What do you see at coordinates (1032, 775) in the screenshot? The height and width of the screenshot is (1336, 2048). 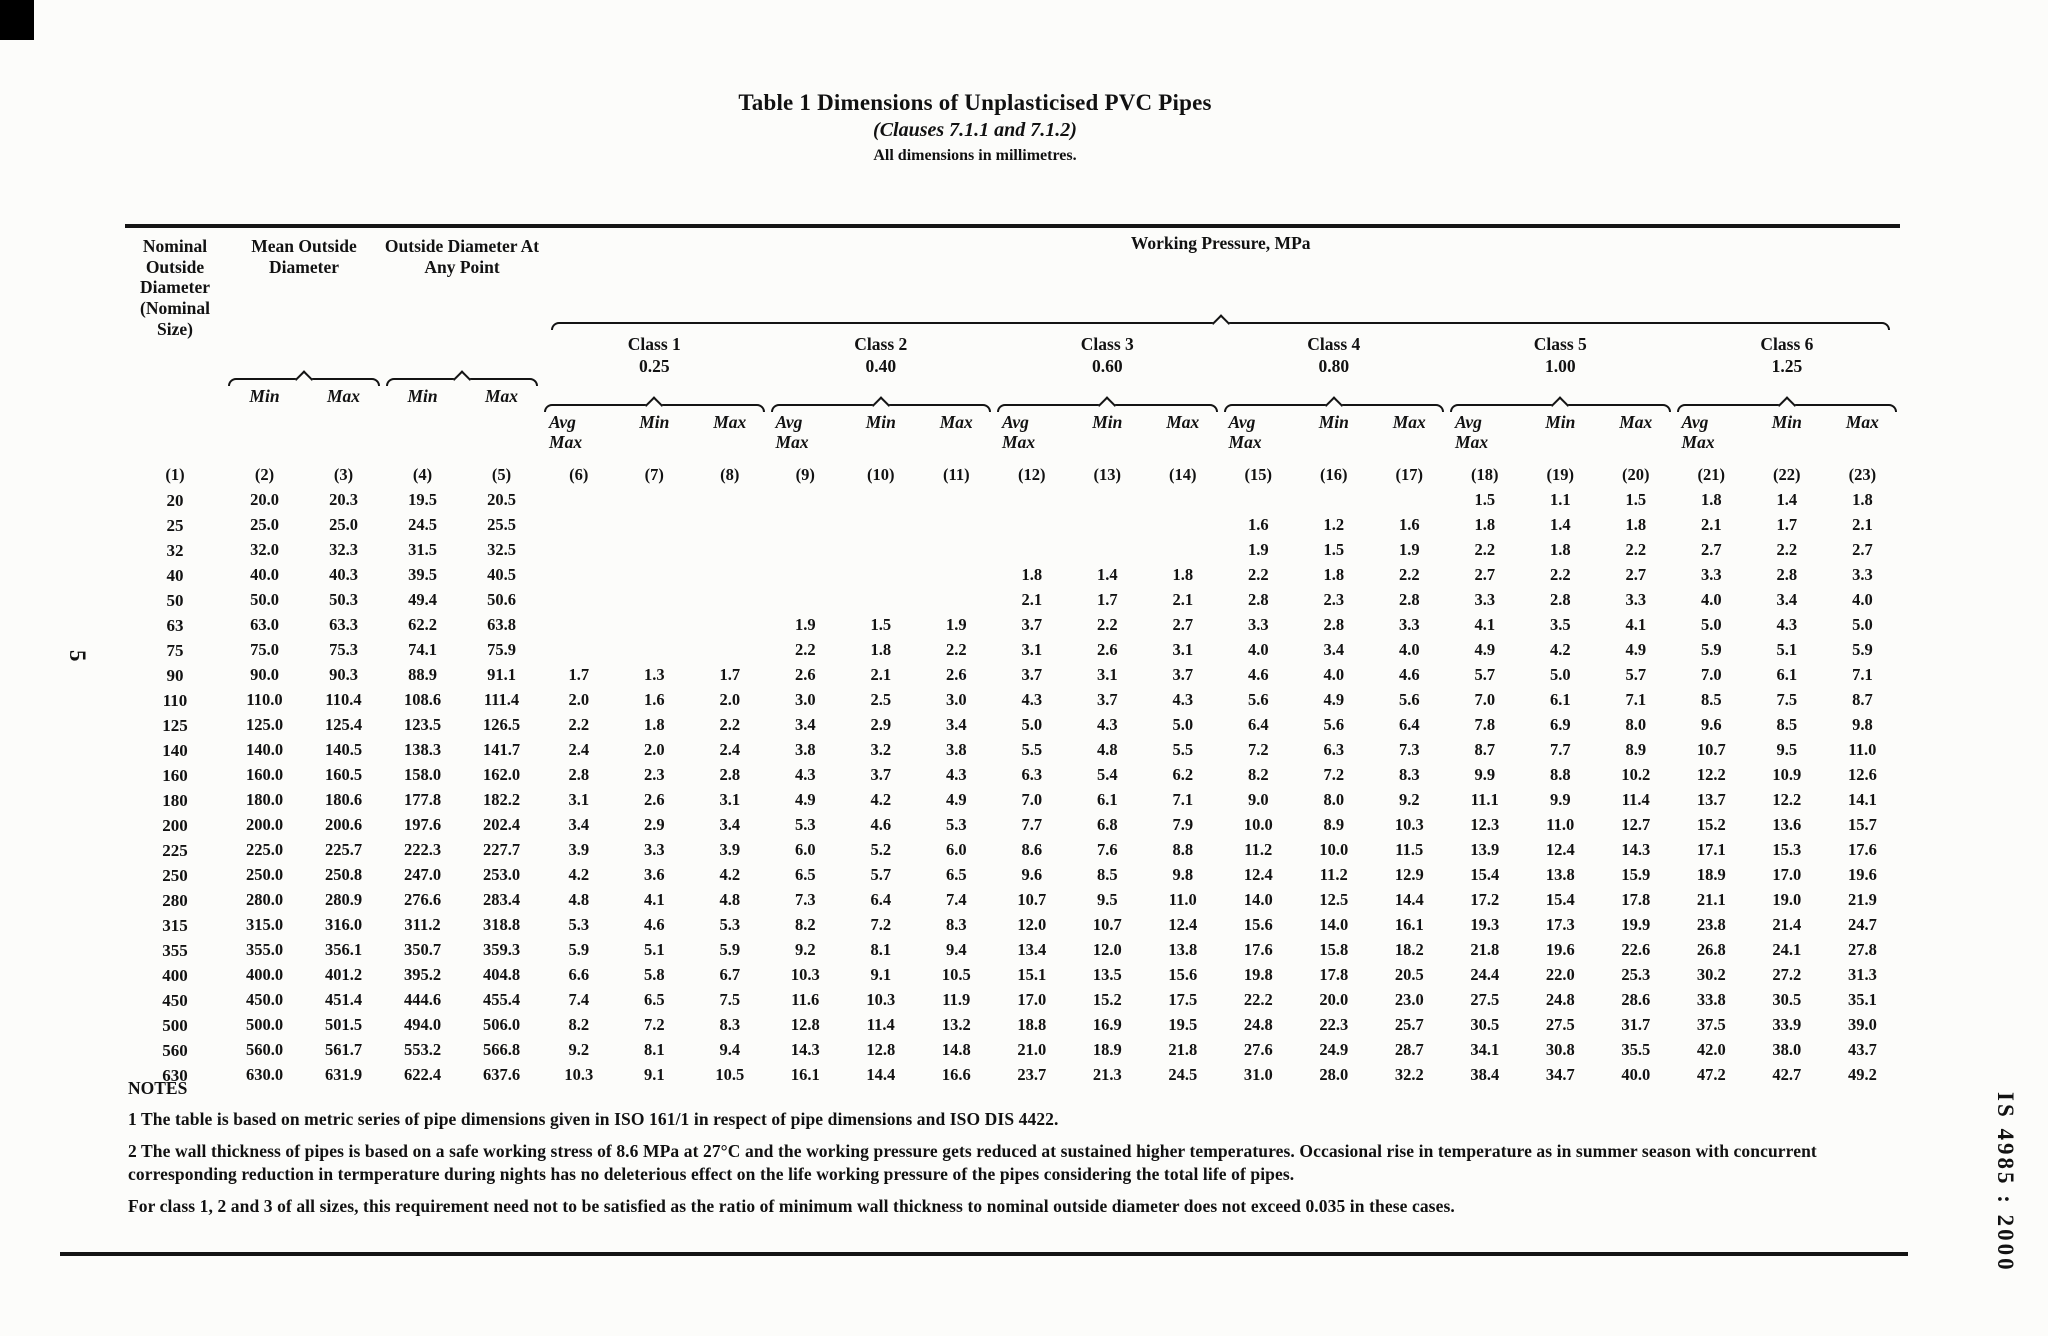 I see `value-cell: 6.3` at bounding box center [1032, 775].